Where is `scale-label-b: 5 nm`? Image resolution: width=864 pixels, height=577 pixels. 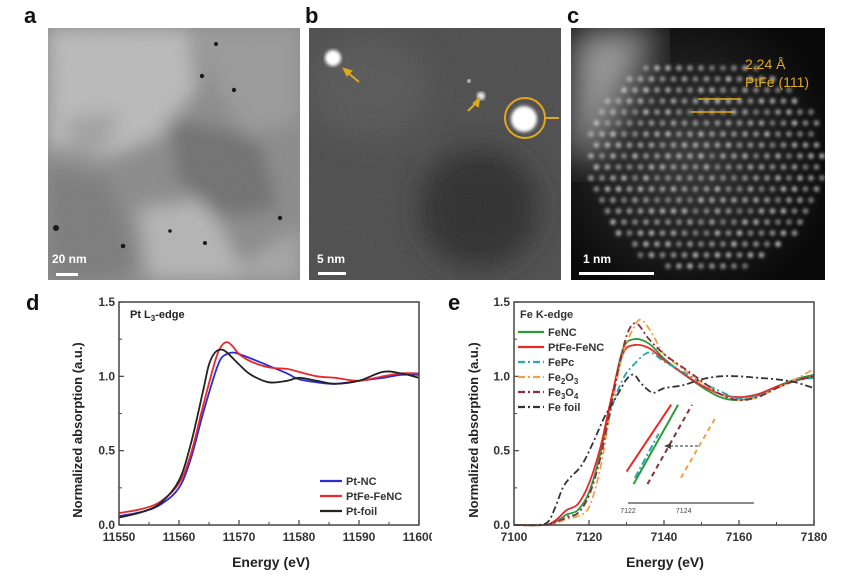 scale-label-b: 5 nm is located at coordinates (331, 259).